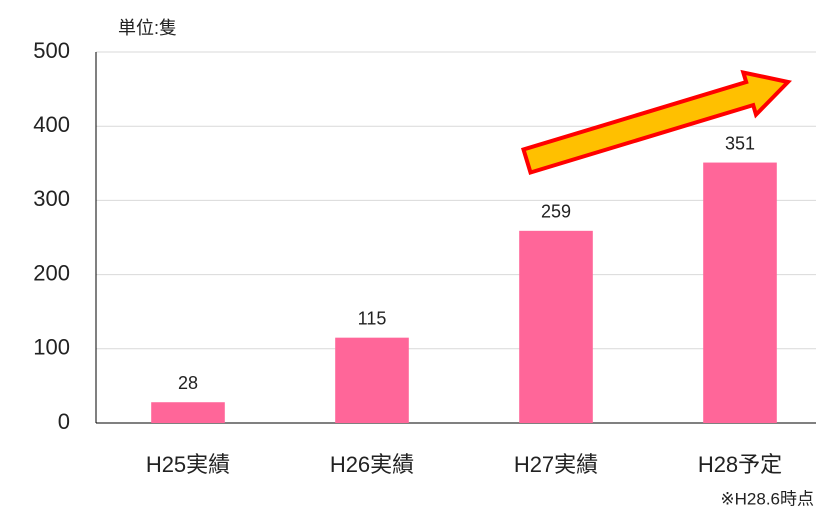 Image resolution: width=816 pixels, height=514 pixels. I want to click on y-tick-label: 0, so click(64, 421).